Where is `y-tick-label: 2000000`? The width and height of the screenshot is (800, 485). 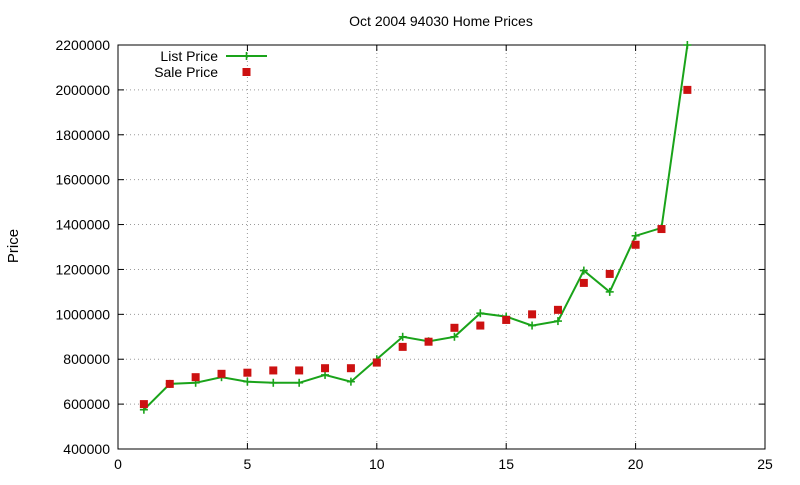 y-tick-label: 2000000 is located at coordinates (82, 90).